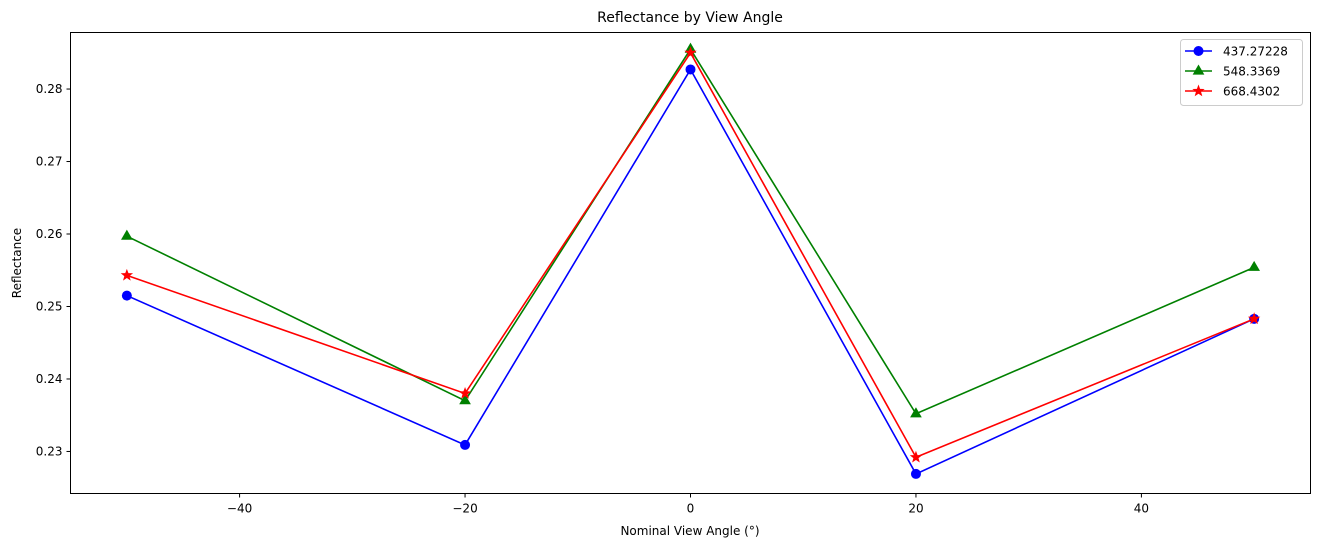 The width and height of the screenshot is (1320, 547). What do you see at coordinates (1255, 52) in the screenshot?
I see `legend-label: 437.27228` at bounding box center [1255, 52].